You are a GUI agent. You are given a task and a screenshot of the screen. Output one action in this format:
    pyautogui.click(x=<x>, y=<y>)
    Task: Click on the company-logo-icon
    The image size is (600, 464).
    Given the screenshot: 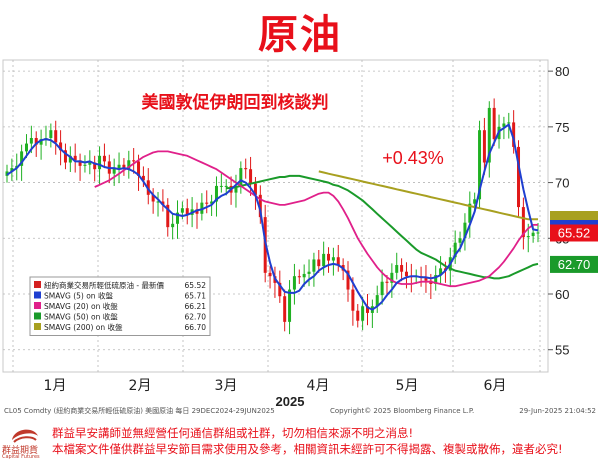 What is the action you would take?
    pyautogui.click(x=25, y=436)
    